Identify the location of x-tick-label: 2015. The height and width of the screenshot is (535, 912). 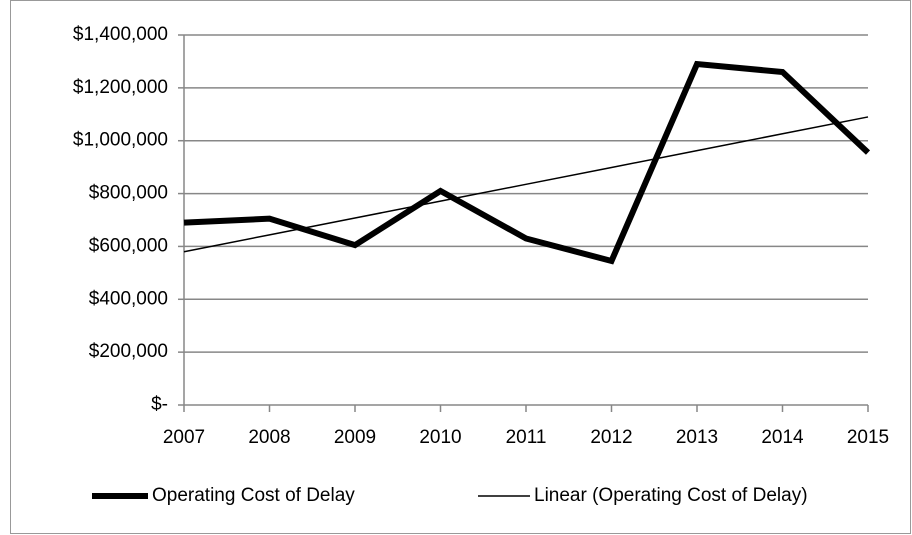
(868, 437).